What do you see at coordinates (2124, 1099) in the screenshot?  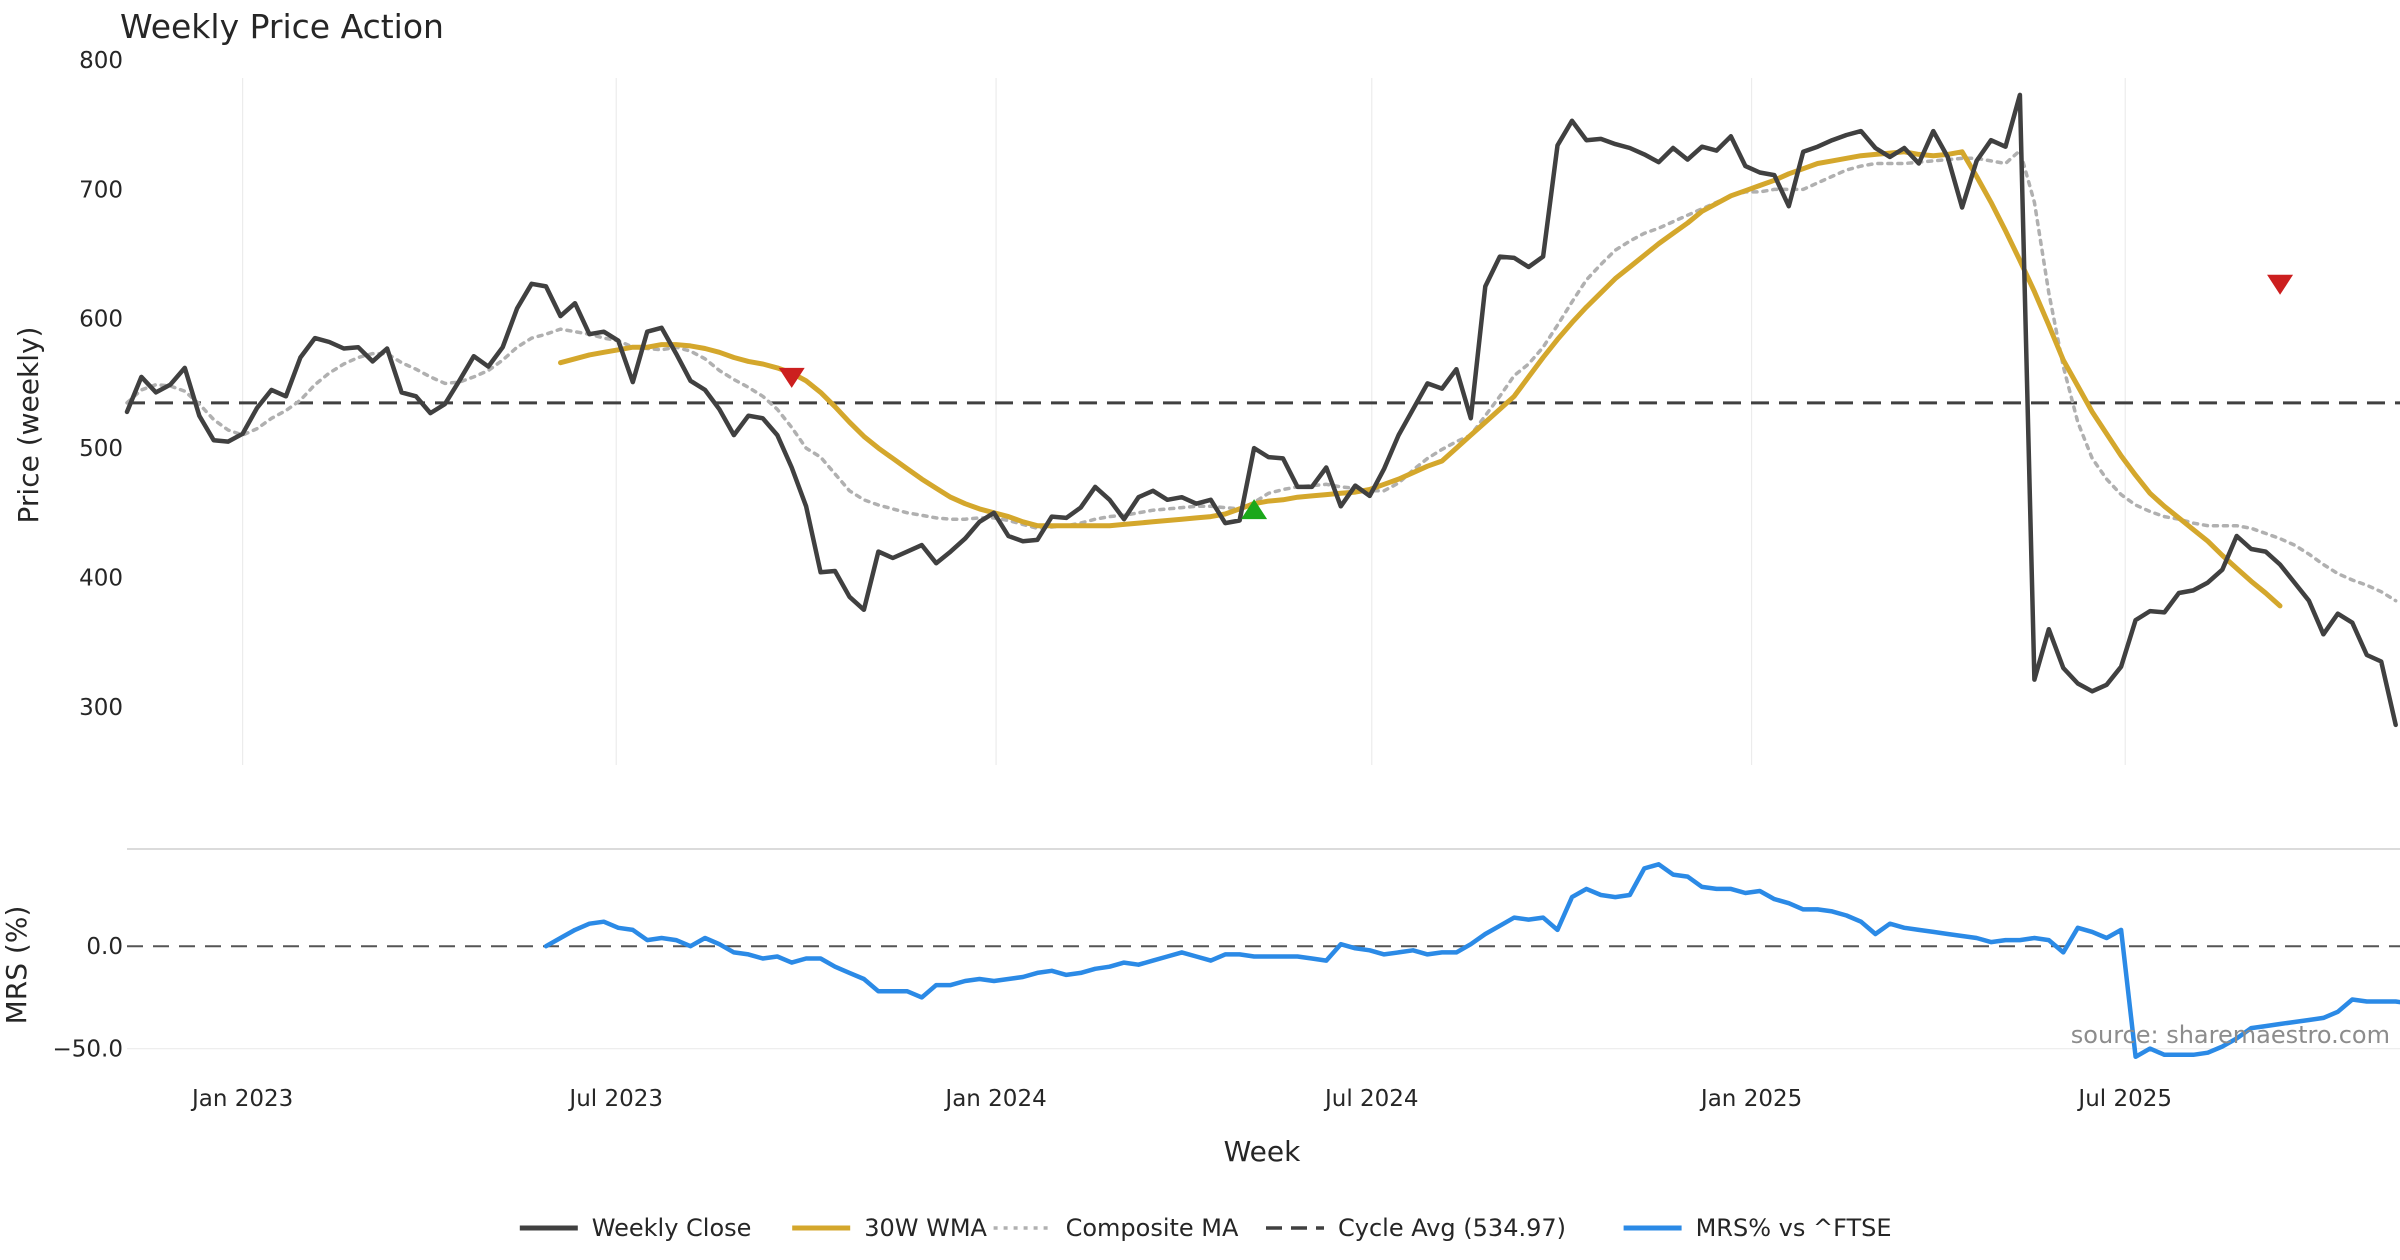 I see `x-tick-label: Jul 2025` at bounding box center [2124, 1099].